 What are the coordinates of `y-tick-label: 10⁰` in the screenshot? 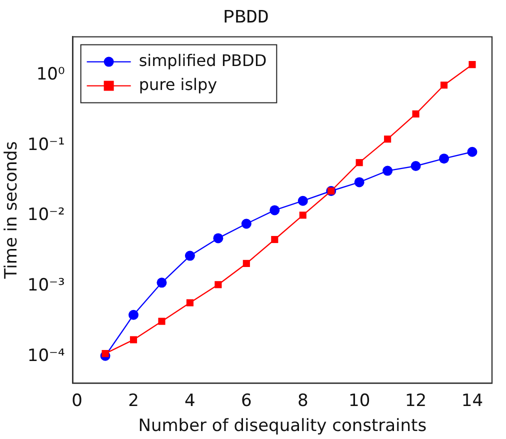 It's located at (50, 74).